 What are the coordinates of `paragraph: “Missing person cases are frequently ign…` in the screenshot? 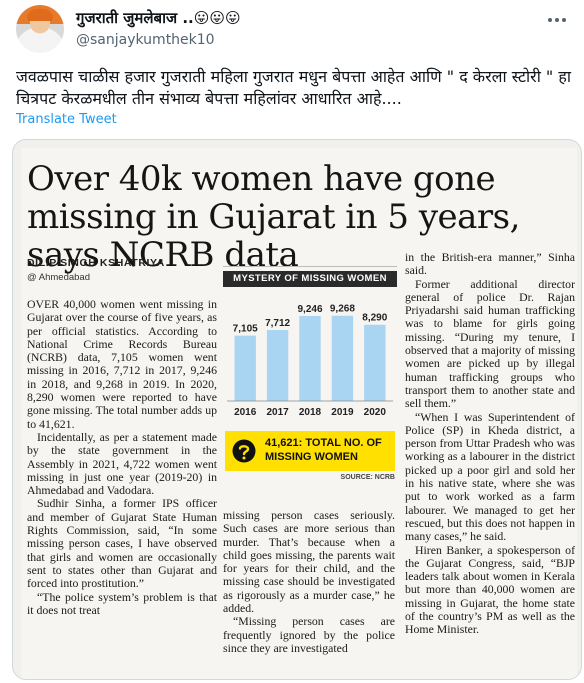 It's located at (309, 634).